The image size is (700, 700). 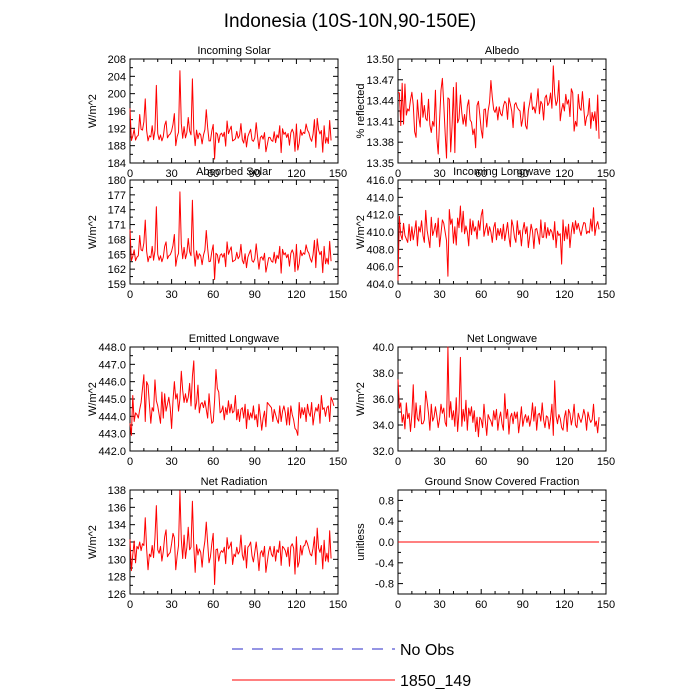 I want to click on absorbed-solar-ylabel: W/m^2, so click(x=93, y=232).